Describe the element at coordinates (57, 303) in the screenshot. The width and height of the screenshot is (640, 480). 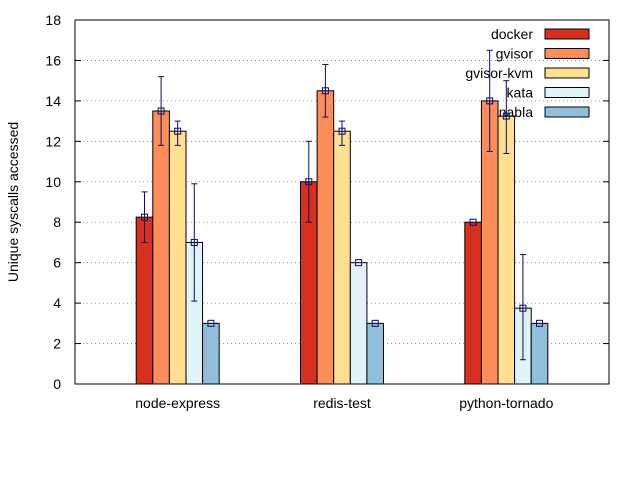
I see `y-tick-label: 4` at that location.